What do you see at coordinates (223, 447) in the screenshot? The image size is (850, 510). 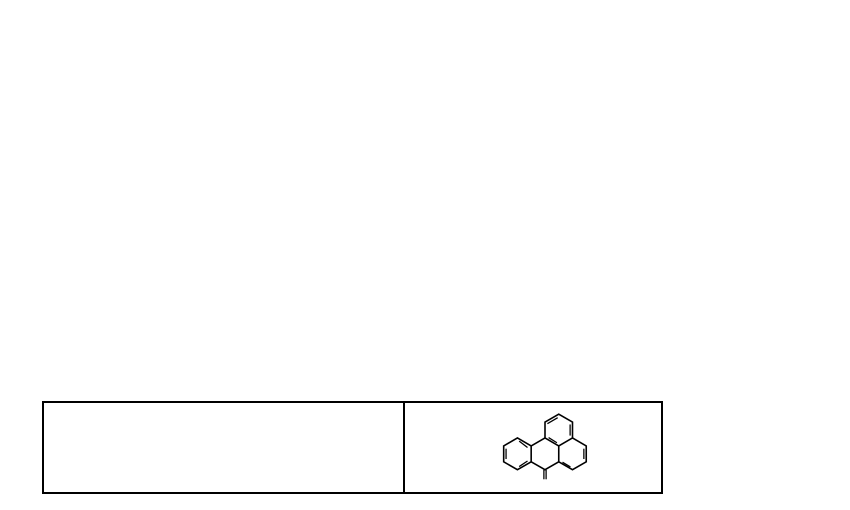 I see `peak-table` at bounding box center [223, 447].